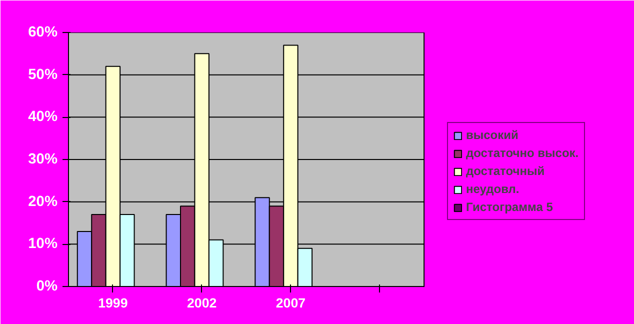 The width and height of the screenshot is (634, 324). Describe the element at coordinates (505, 171) in the screenshot. I see `legend-label: достаточный` at that location.